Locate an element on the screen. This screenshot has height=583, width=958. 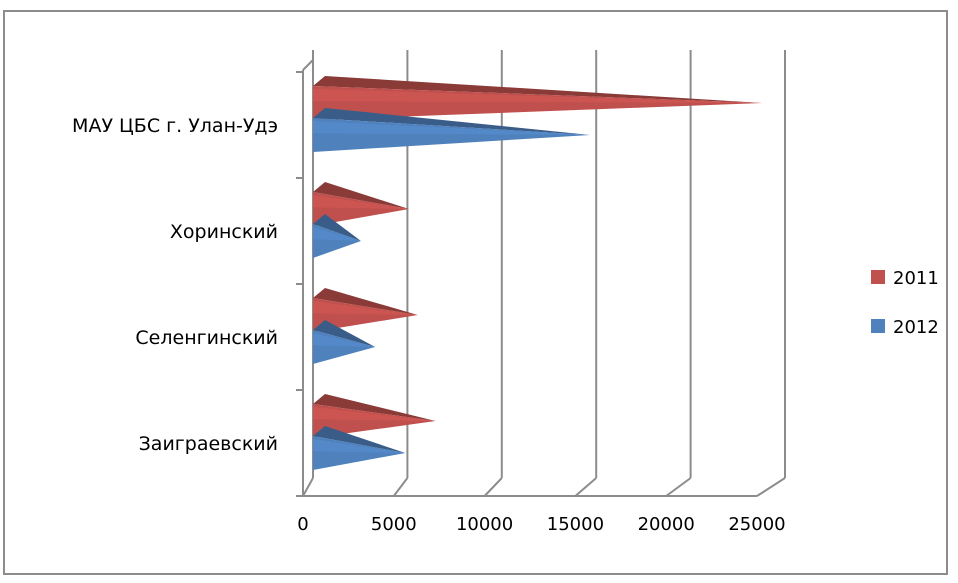
x-tick-label: 0 is located at coordinates (302, 524).